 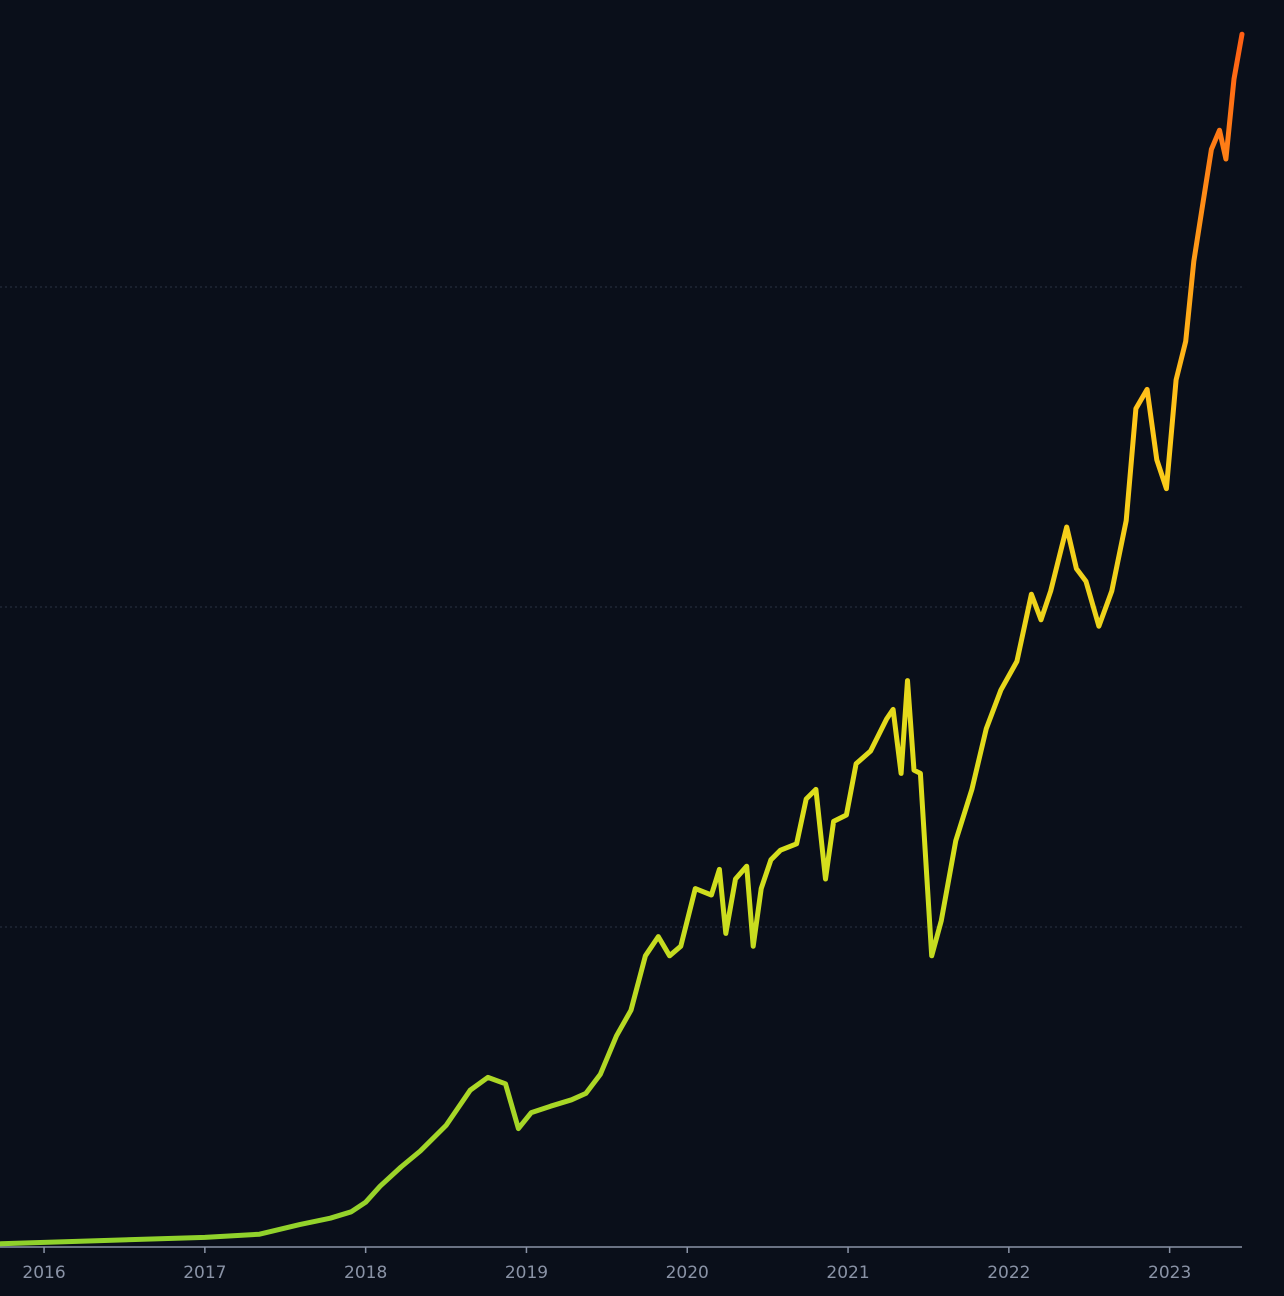 What do you see at coordinates (204, 1273) in the screenshot?
I see `x-tick-label: 2017` at bounding box center [204, 1273].